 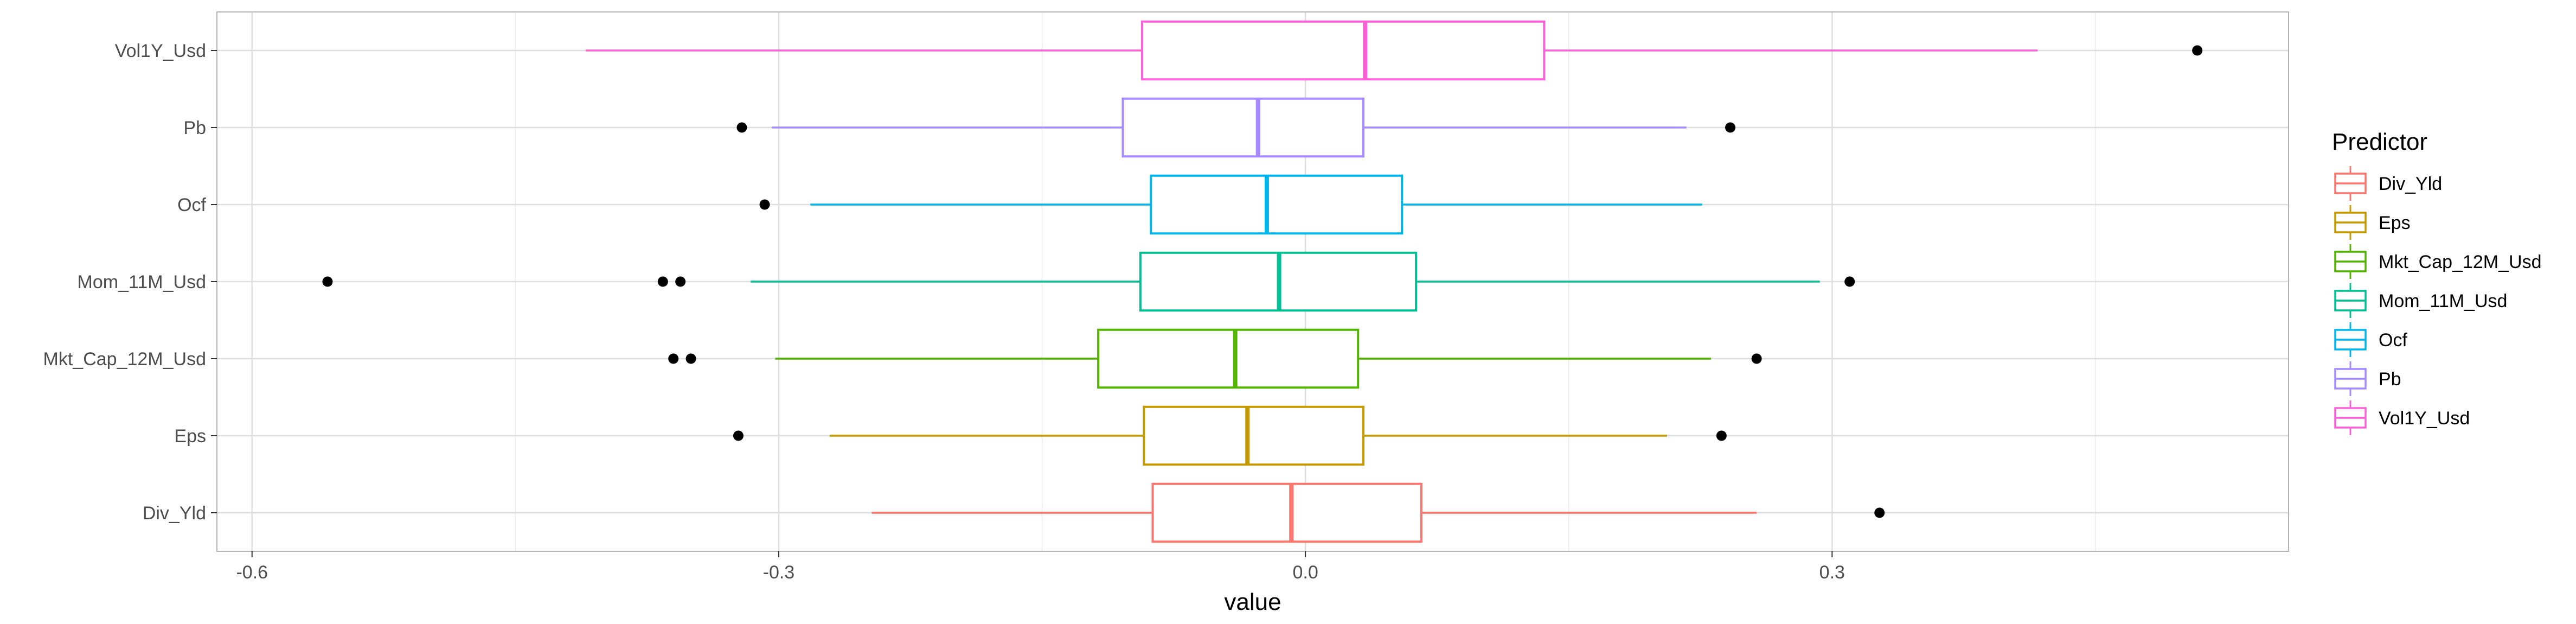 I want to click on legend-label: Mom_11M_Usd, so click(x=2443, y=301).